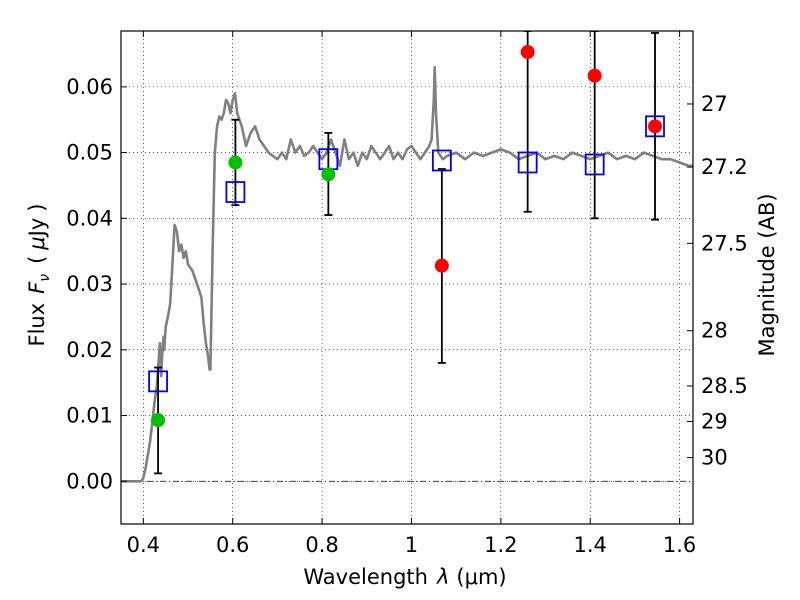  Describe the element at coordinates (89, 284) in the screenshot. I see `y-tick-label: 0.03` at that location.